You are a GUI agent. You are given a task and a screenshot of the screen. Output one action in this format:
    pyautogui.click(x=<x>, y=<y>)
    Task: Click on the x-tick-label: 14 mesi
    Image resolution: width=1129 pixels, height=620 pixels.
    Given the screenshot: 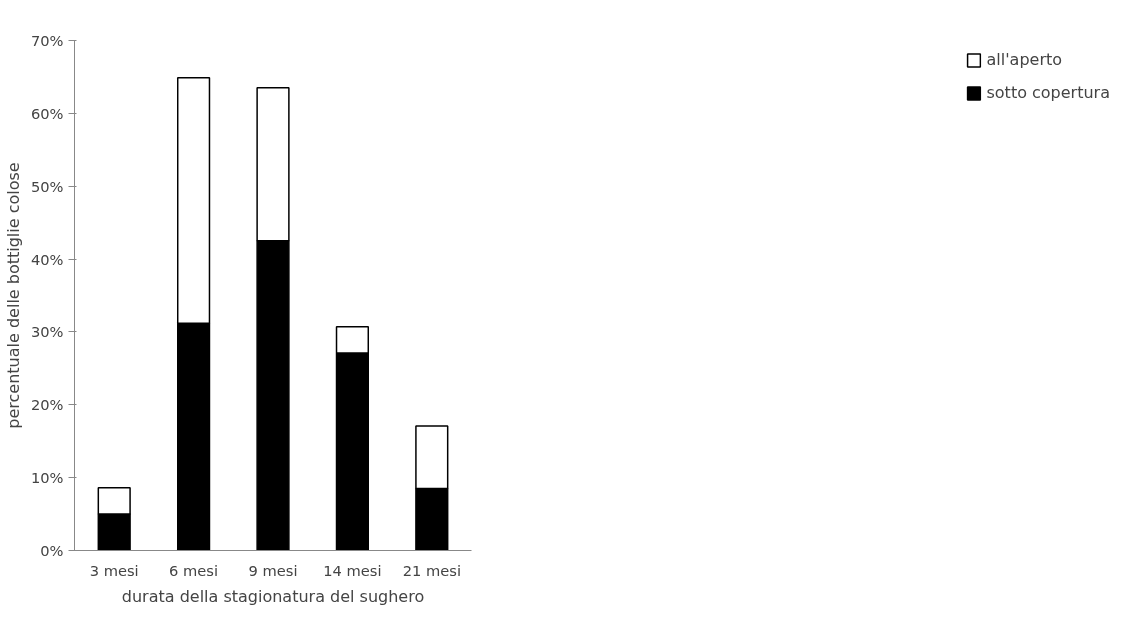 What is the action you would take?
    pyautogui.click(x=352, y=570)
    